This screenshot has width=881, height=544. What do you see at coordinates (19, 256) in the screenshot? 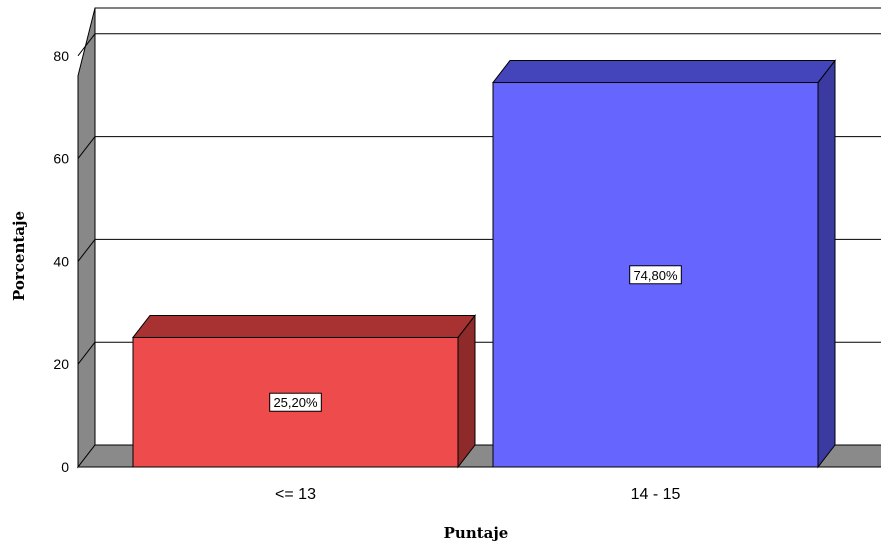
I see `y-axis-title: Porcentaje` at bounding box center [19, 256].